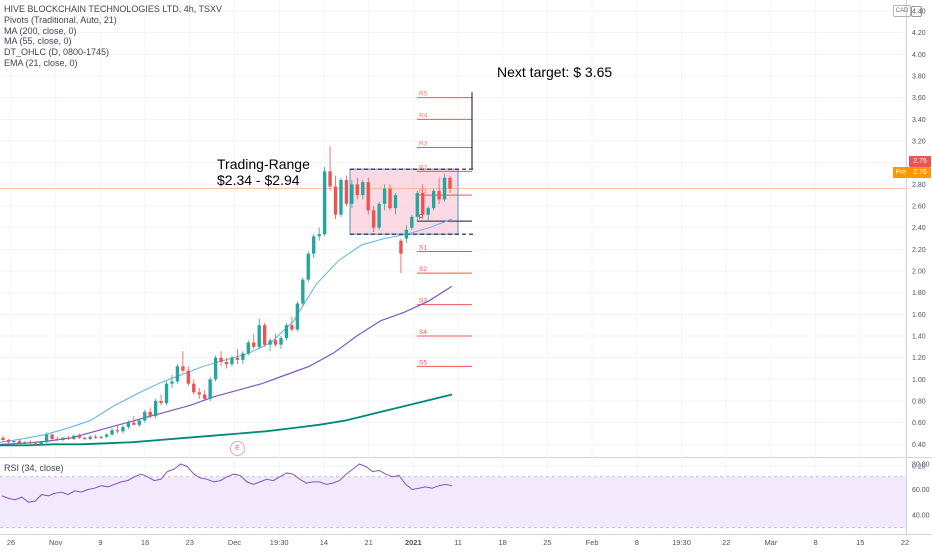 This screenshot has width=932, height=555. Describe the element at coordinates (237, 448) in the screenshot. I see `earnings-marker: E` at that location.